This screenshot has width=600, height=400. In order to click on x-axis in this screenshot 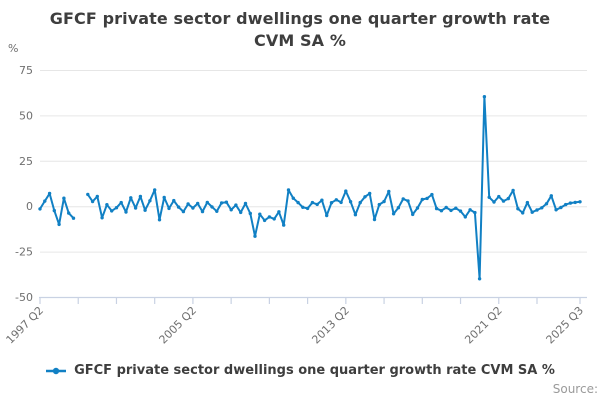, I will do `click(313, 300)`.